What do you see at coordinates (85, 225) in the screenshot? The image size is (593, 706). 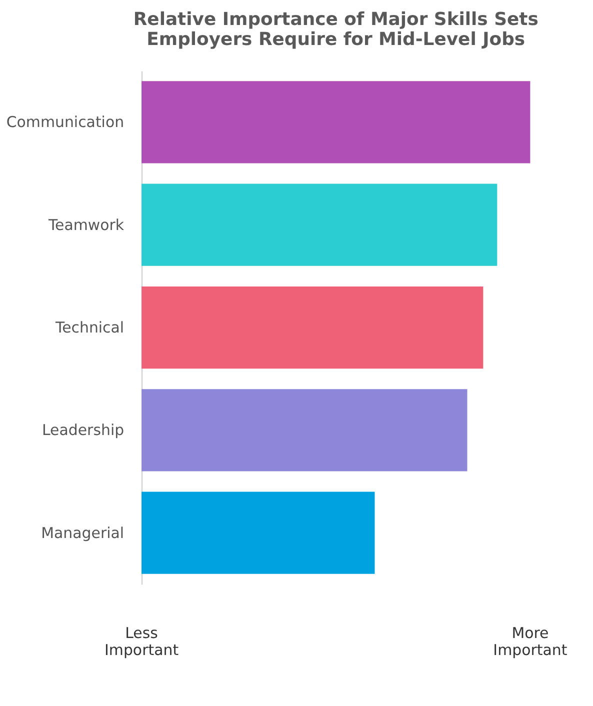 I see `y-tick-label: Teamwork` at bounding box center [85, 225].